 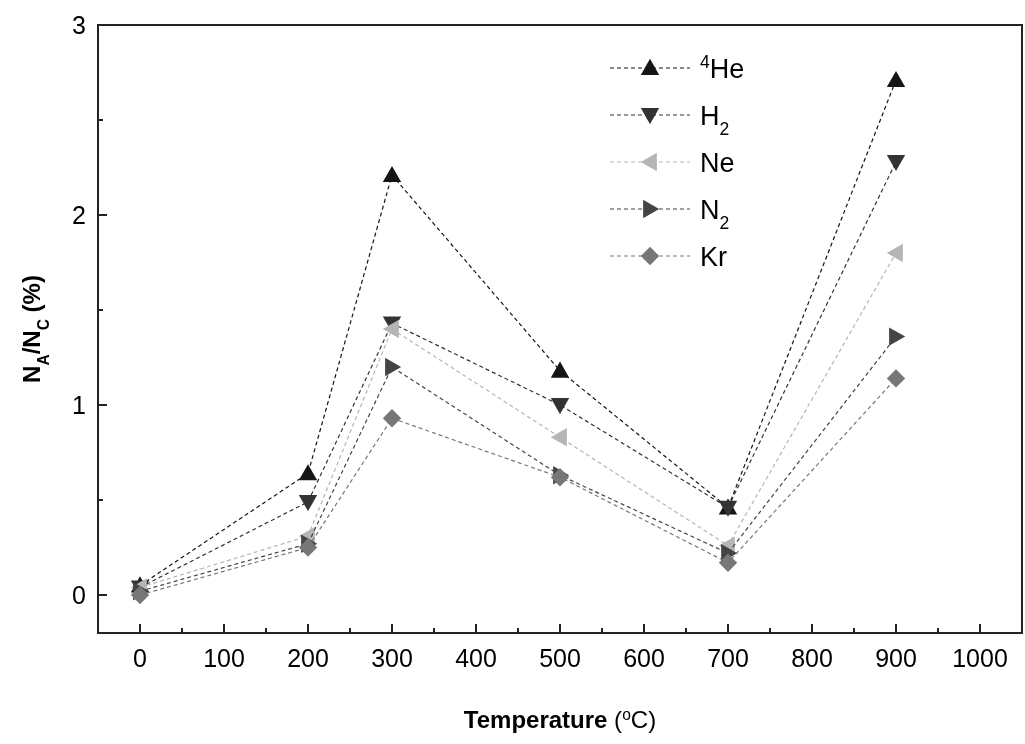 I want to click on x-tick-label: 900, so click(x=896, y=658).